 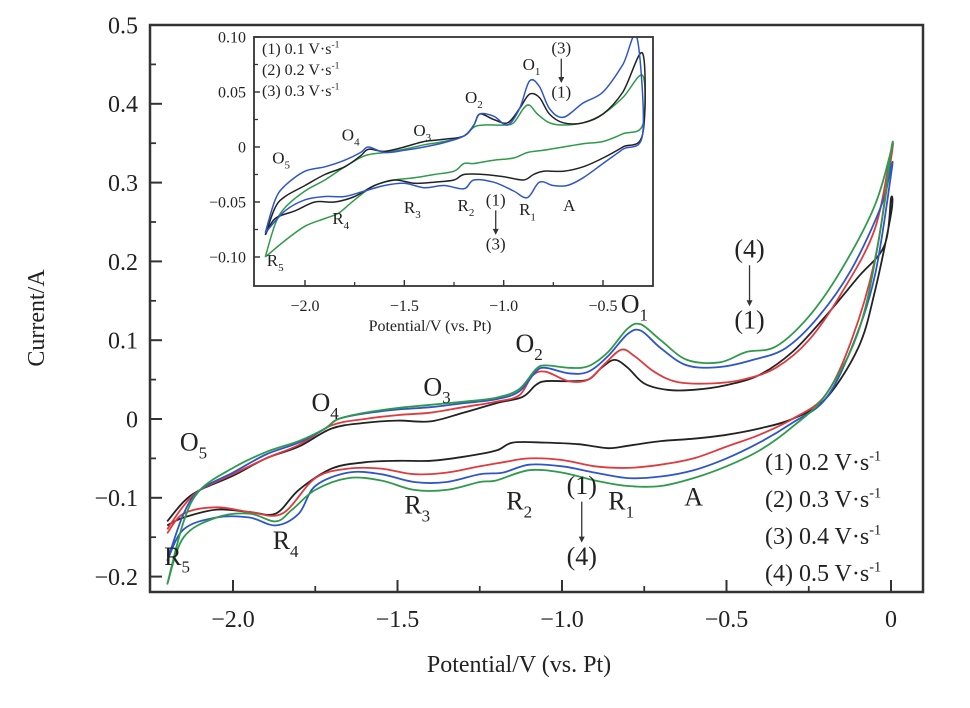 What do you see at coordinates (301, 49) in the screenshot?
I see `inset-legend-entry: (1) 0.1 V·s-1` at bounding box center [301, 49].